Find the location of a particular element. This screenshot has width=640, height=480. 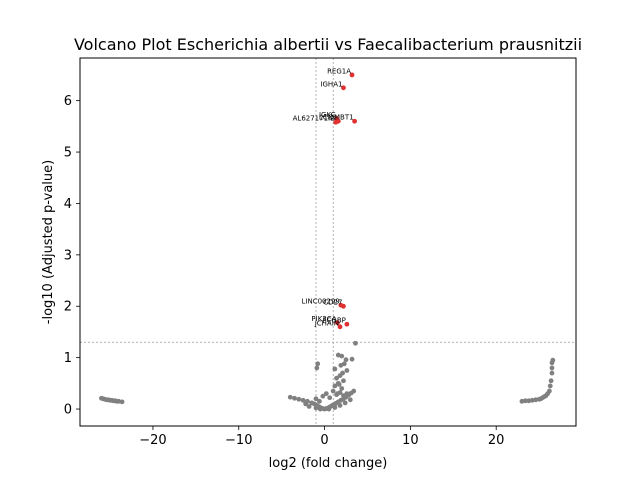

gene-label: JCHAIN is located at coordinates (326, 323).